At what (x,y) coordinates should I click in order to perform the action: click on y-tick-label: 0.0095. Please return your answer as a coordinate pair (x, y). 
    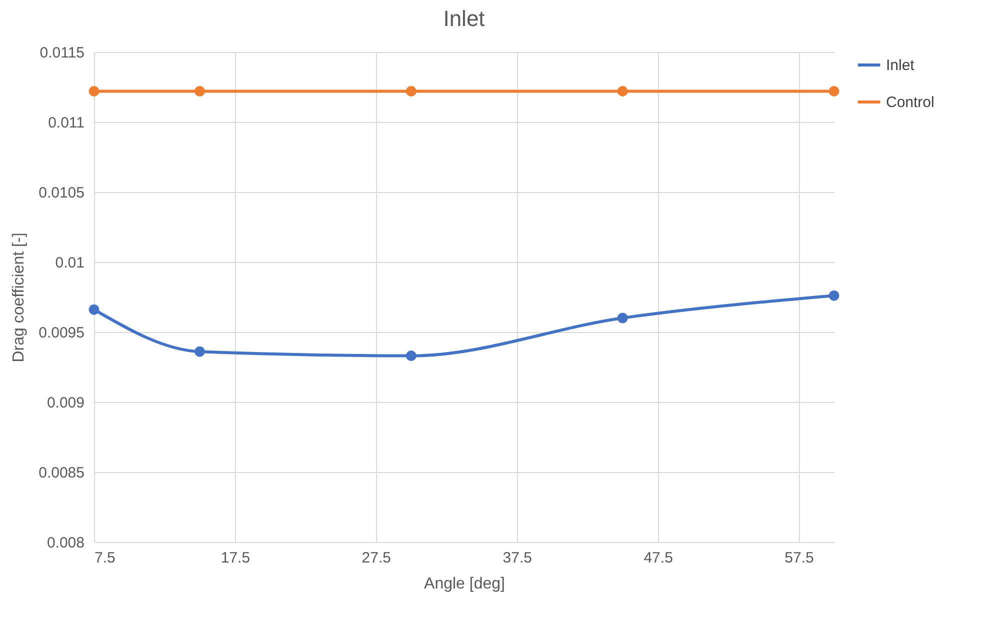
    Looking at the image, I should click on (61, 333).